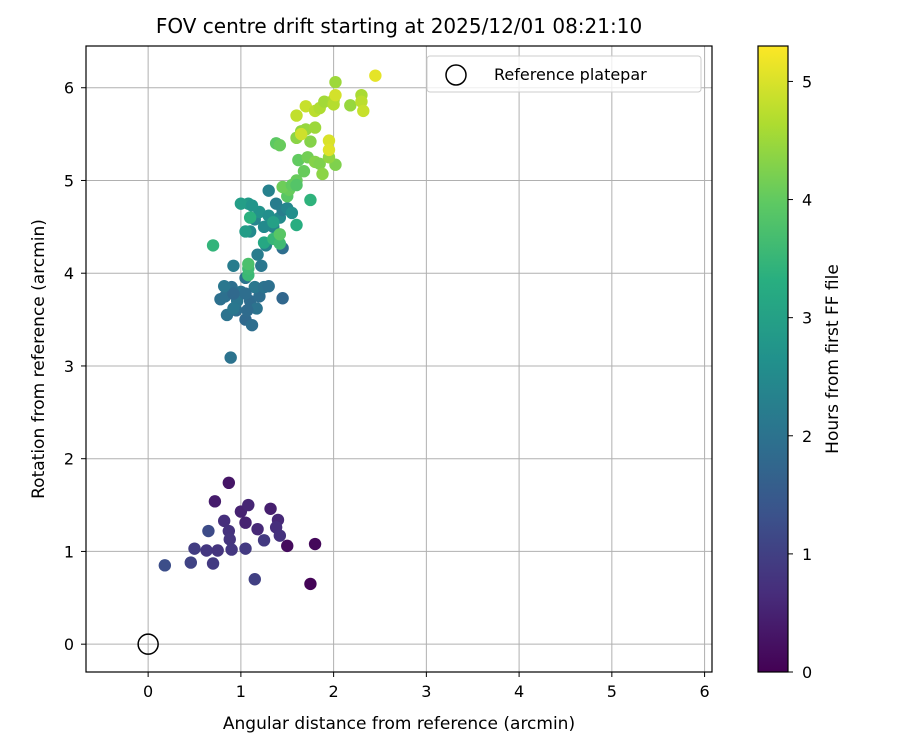  I want to click on x-axis-label: Angular distance from reference (arcmin), so click(399, 724).